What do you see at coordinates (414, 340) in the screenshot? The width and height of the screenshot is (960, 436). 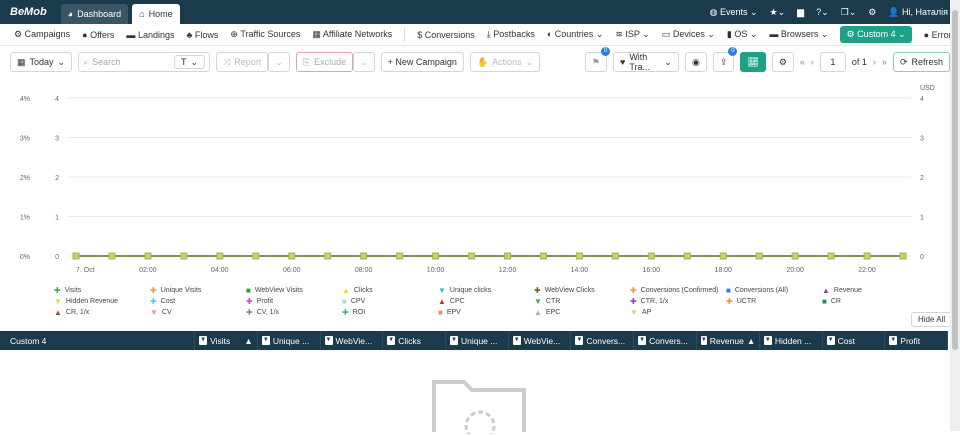 I see `column-header: ▼ Clicks` at bounding box center [414, 340].